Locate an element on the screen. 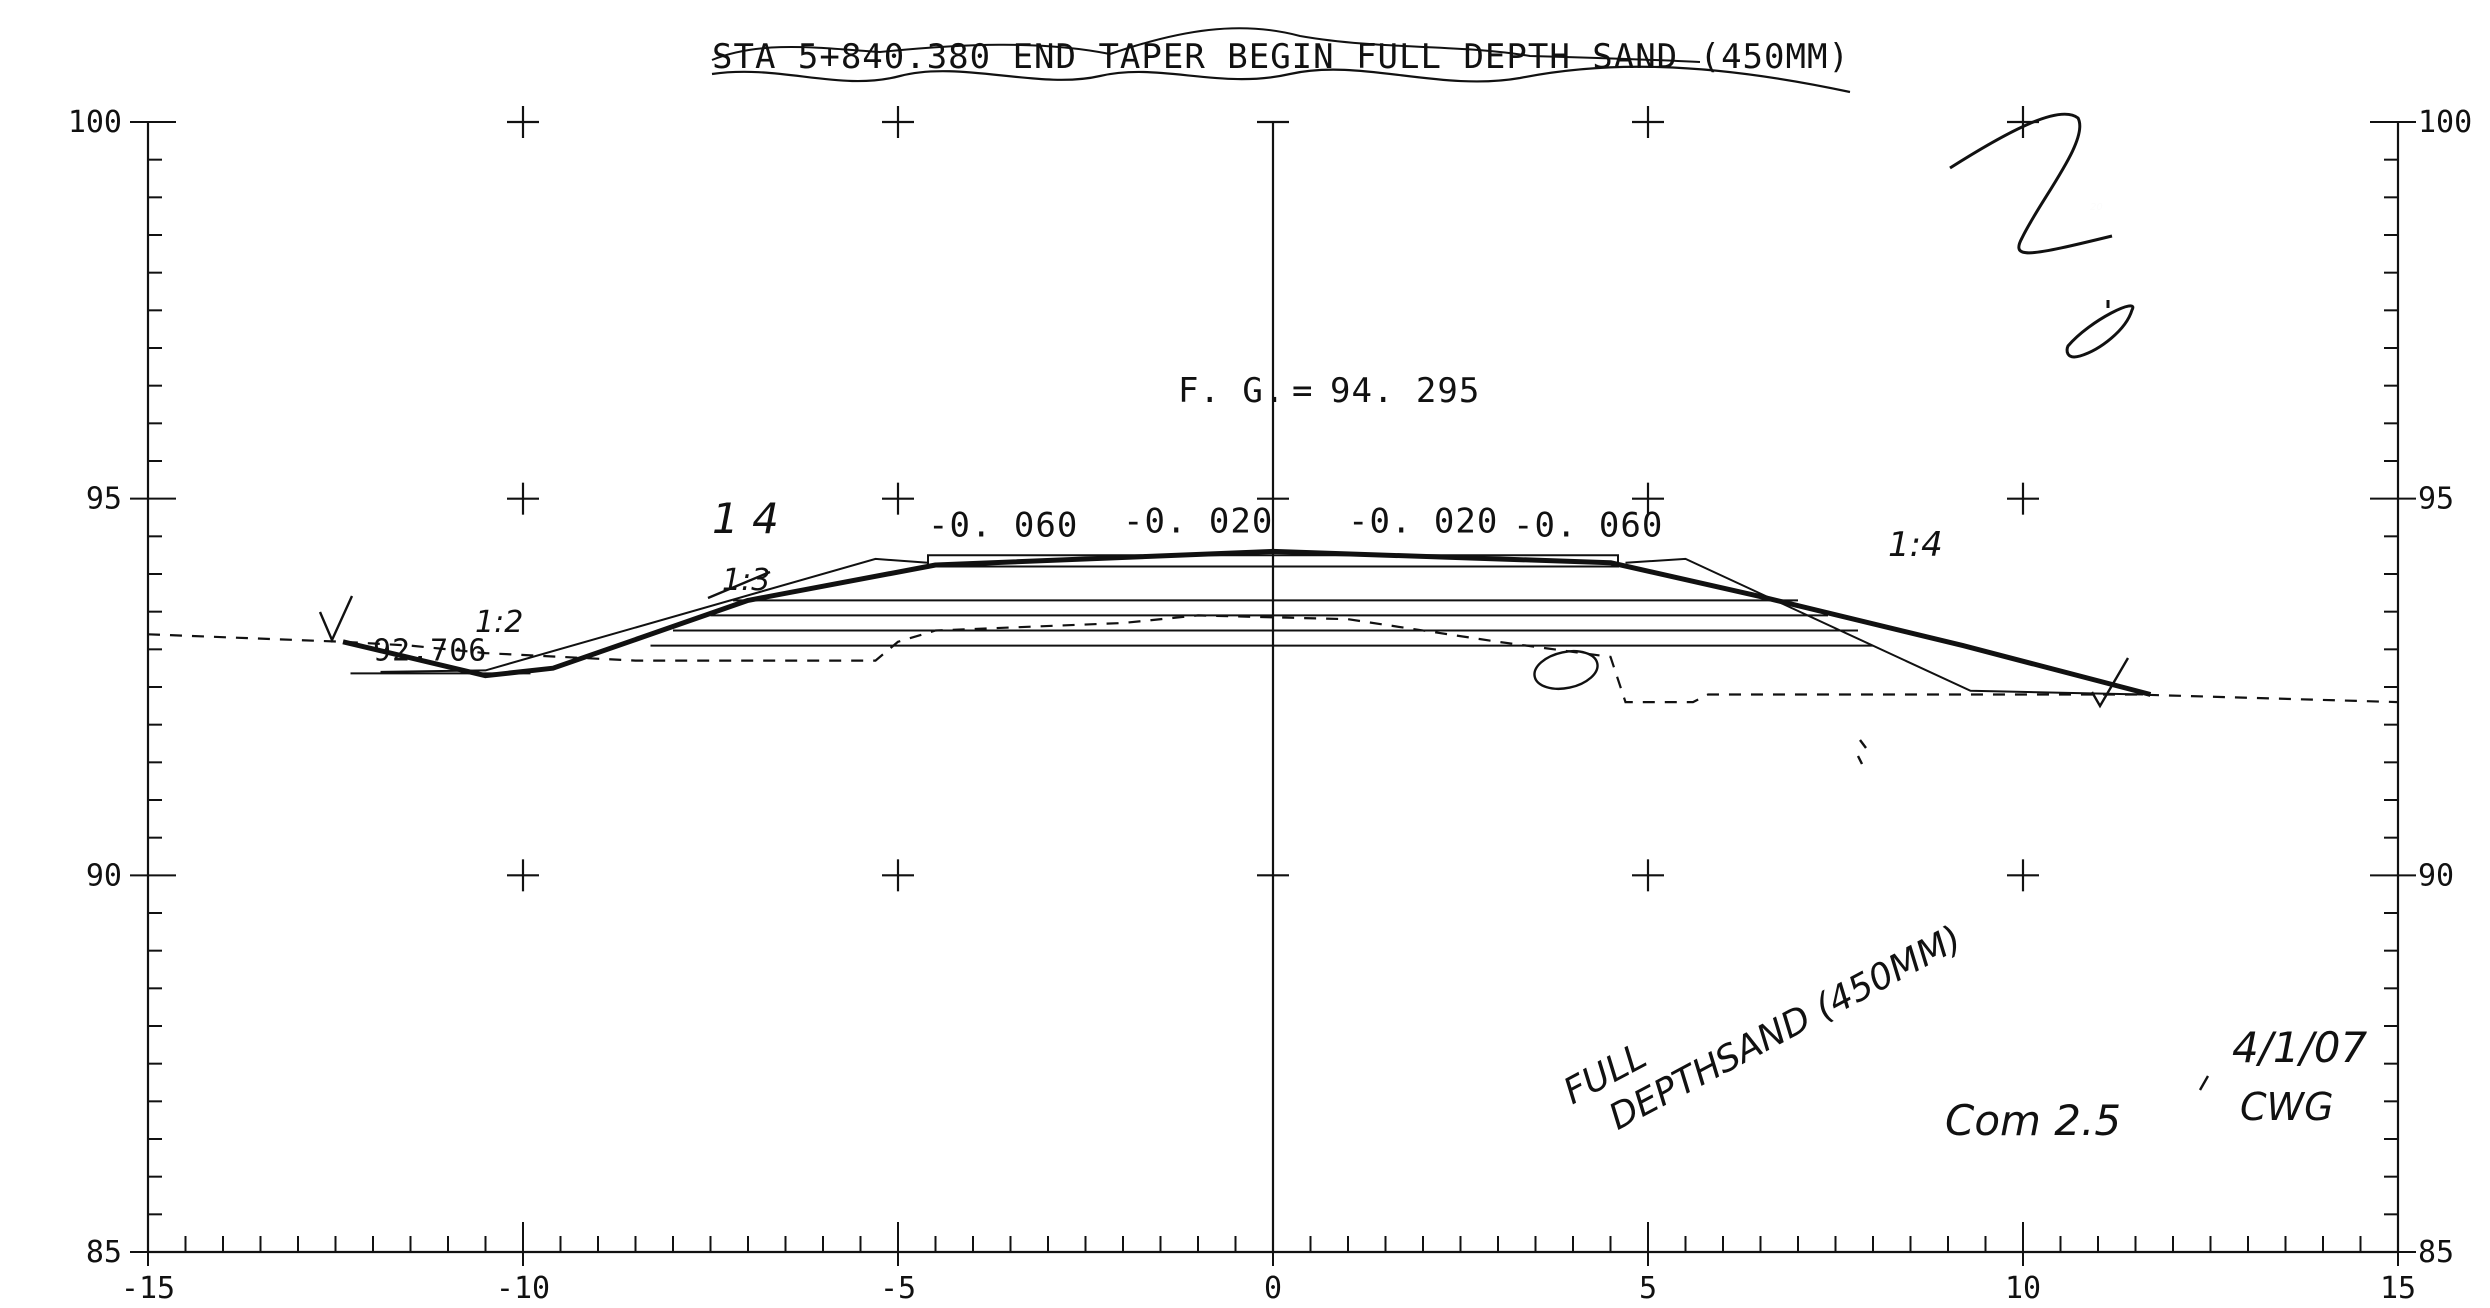 Image resolution: width=2490 pixels, height=1308 pixels. check-mark-right is located at coordinates (2110, 683).